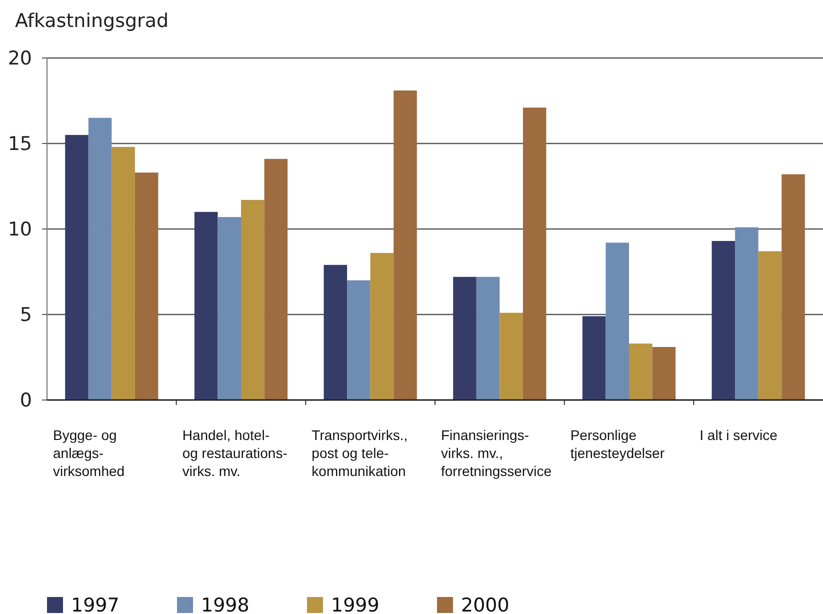 Image resolution: width=823 pixels, height=614 pixels. I want to click on x-tick-label: Transportvirks., post og tele- kommunikation, so click(360, 453).